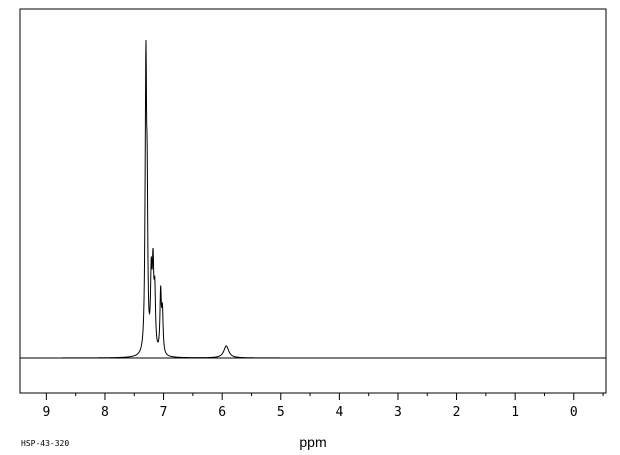  I want to click on x-tick-label: 8, so click(105, 412).